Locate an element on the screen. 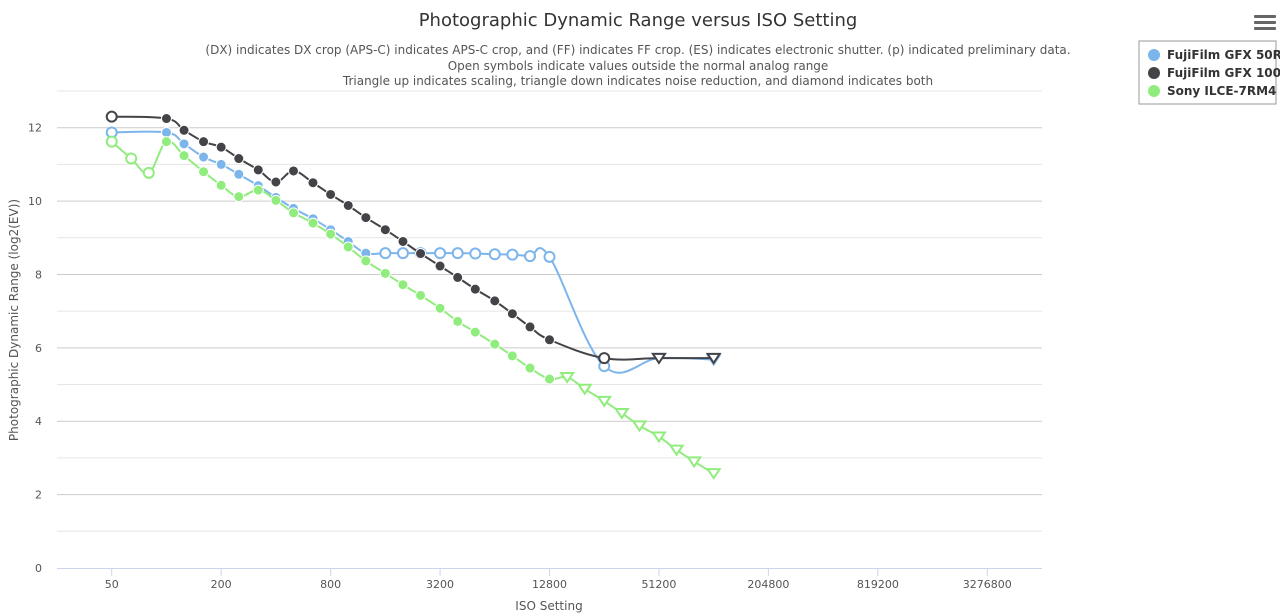 The width and height of the screenshot is (1280, 616). y-tick-label: 2 is located at coordinates (38, 495).